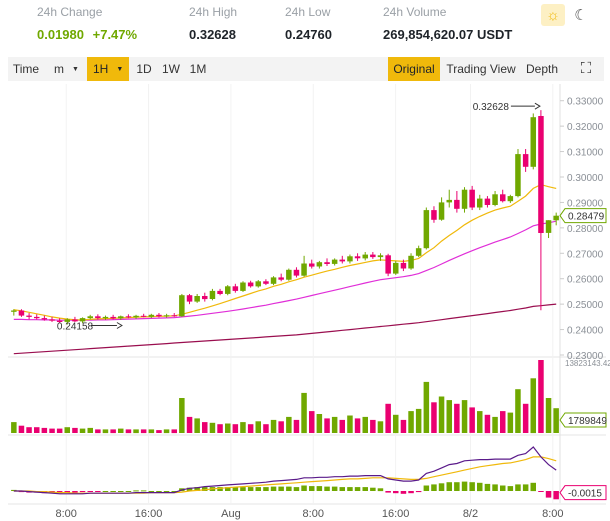  Describe the element at coordinates (69, 69) in the screenshot. I see `minute-dropdown: m ▼` at that location.